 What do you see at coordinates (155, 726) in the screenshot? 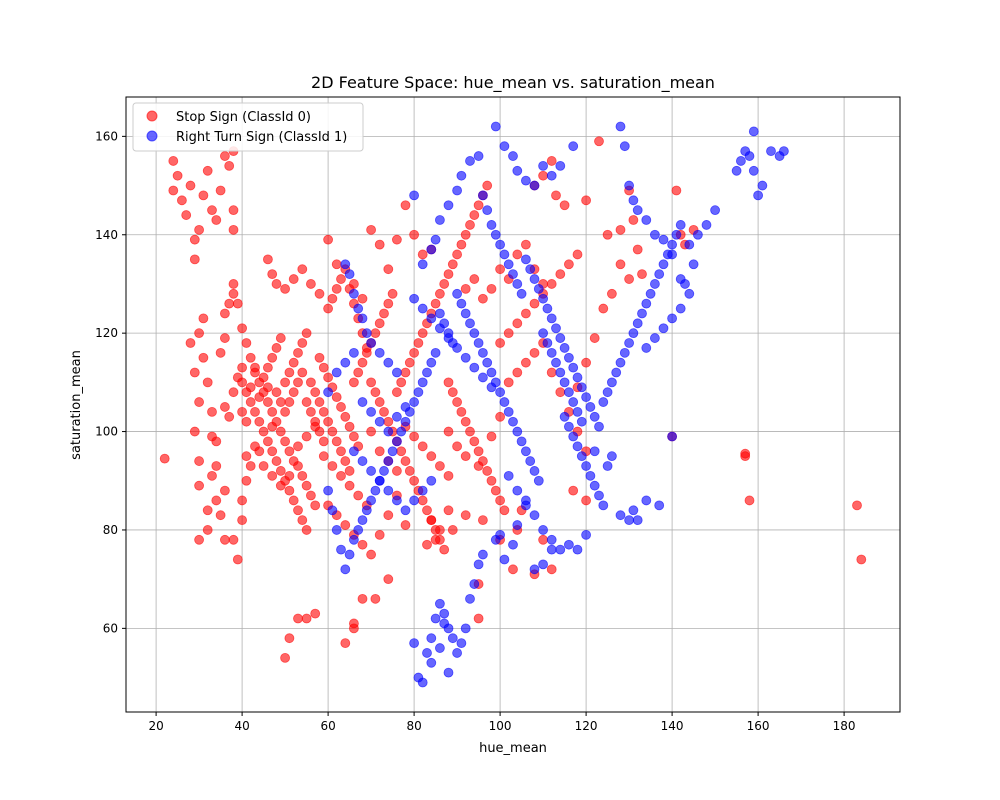
I see `x-tick-label: 20` at bounding box center [155, 726].